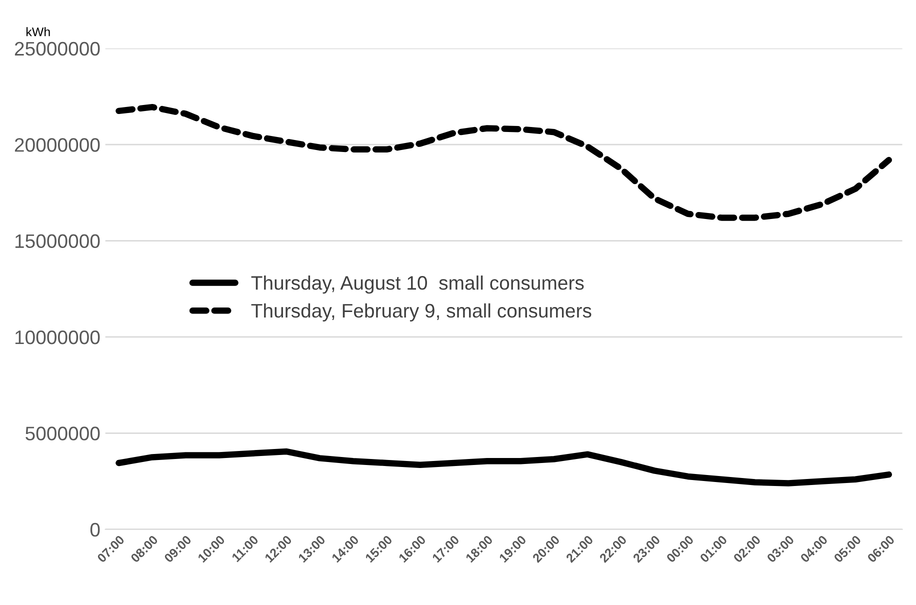 The width and height of the screenshot is (916, 605). Describe the element at coordinates (63, 433) in the screenshot. I see `y-tick-label: 5000000` at that location.